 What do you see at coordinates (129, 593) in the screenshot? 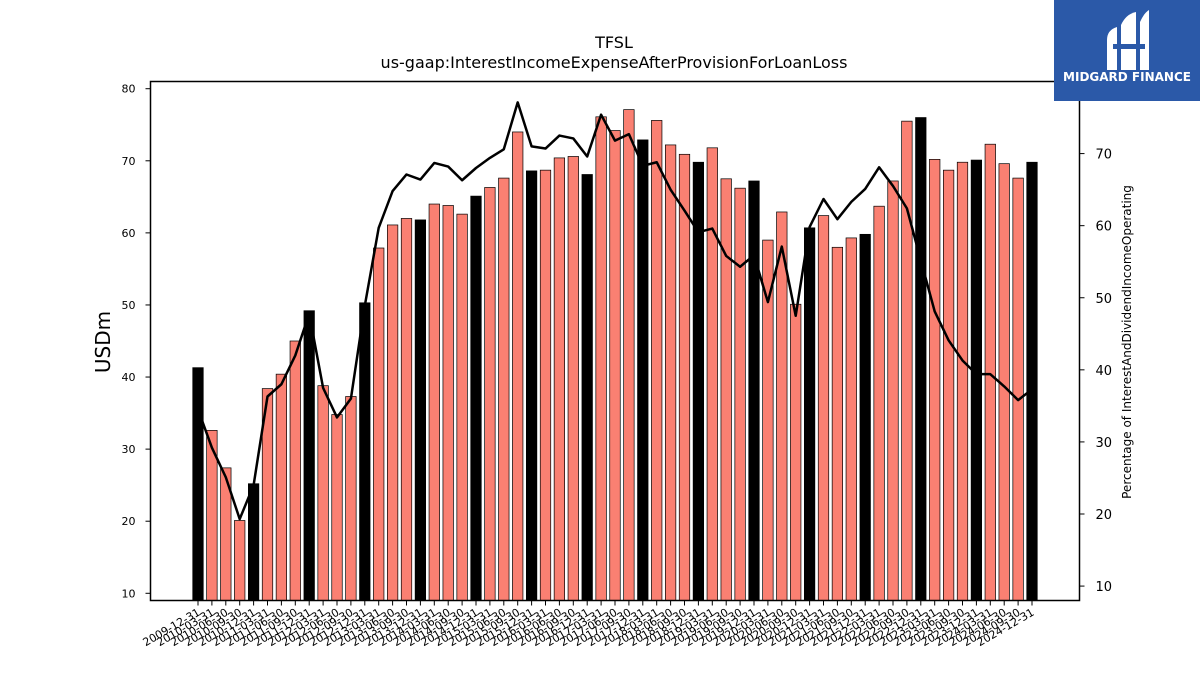
I see `y-tick-label: 10` at bounding box center [129, 593].